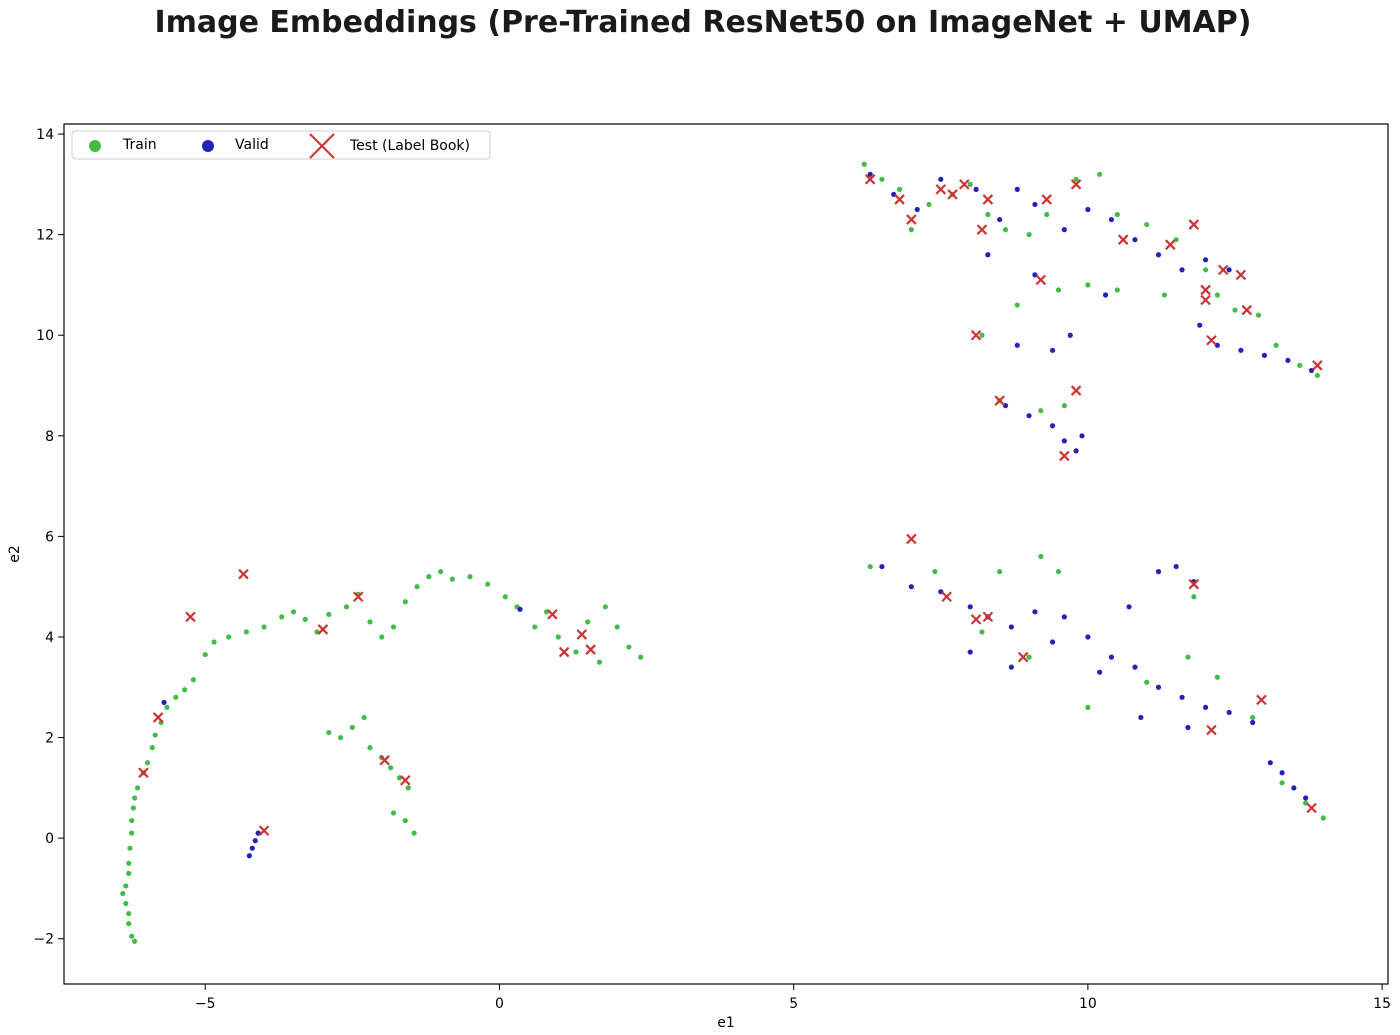  Describe the element at coordinates (1382, 1004) in the screenshot. I see `x-tick-label: 15` at that location.